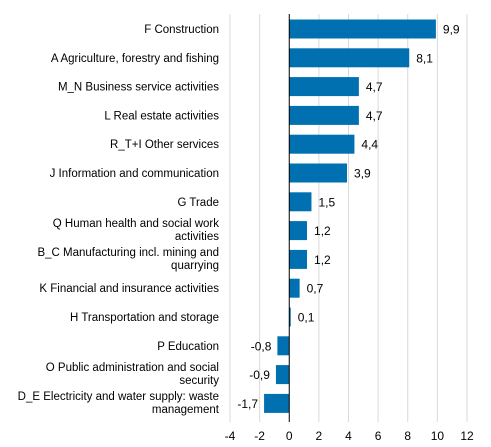  Describe the element at coordinates (247, 404) in the screenshot. I see `value-label: -1,7` at that location.